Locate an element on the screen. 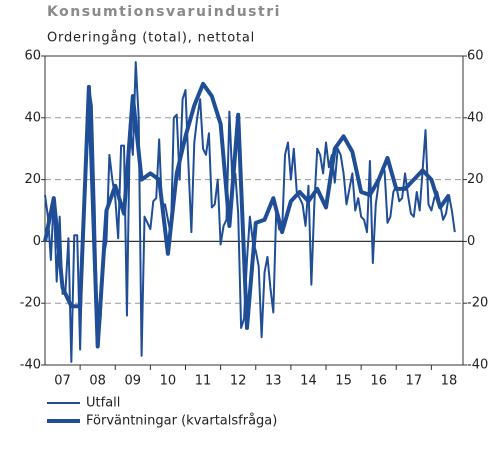 The image size is (502, 460). chart-subtitle: Orderingång (total), nettotal is located at coordinates (151, 38).